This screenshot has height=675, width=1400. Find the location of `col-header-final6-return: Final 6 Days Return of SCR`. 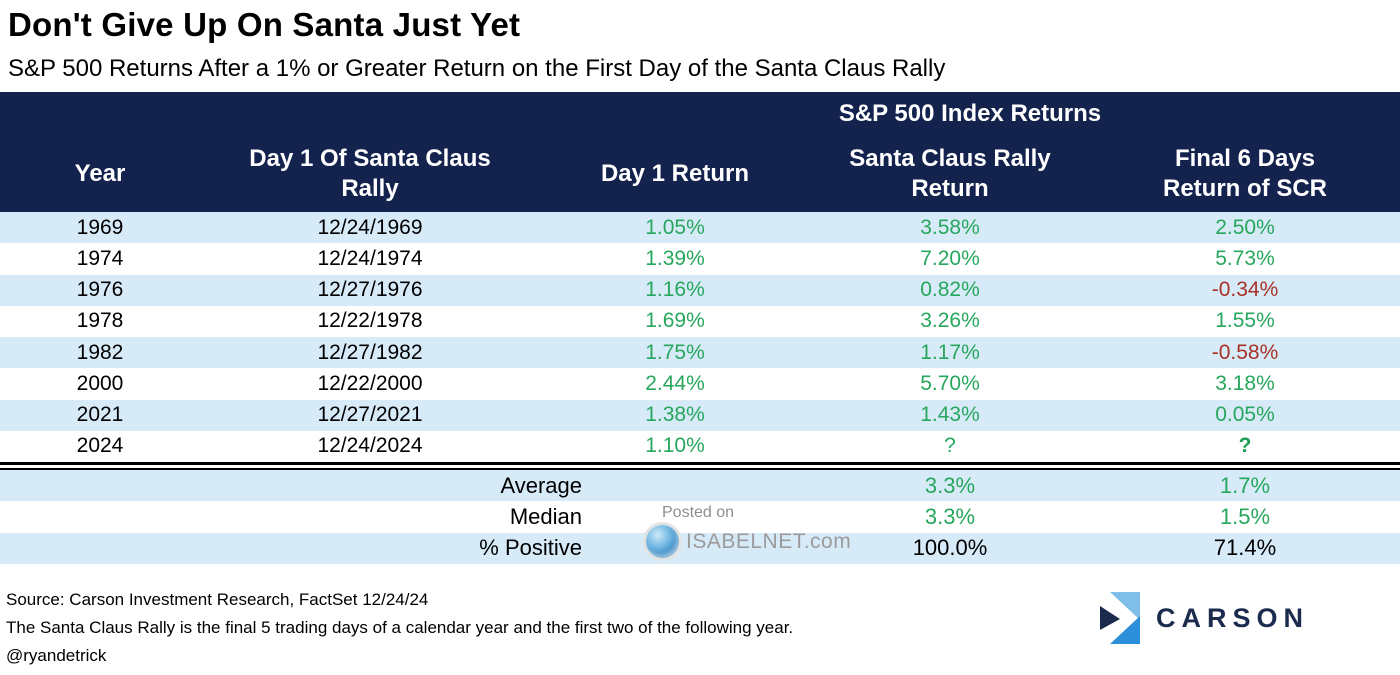

col-header-final6-return: Final 6 Days Return of SCR is located at coordinates (1245, 174).